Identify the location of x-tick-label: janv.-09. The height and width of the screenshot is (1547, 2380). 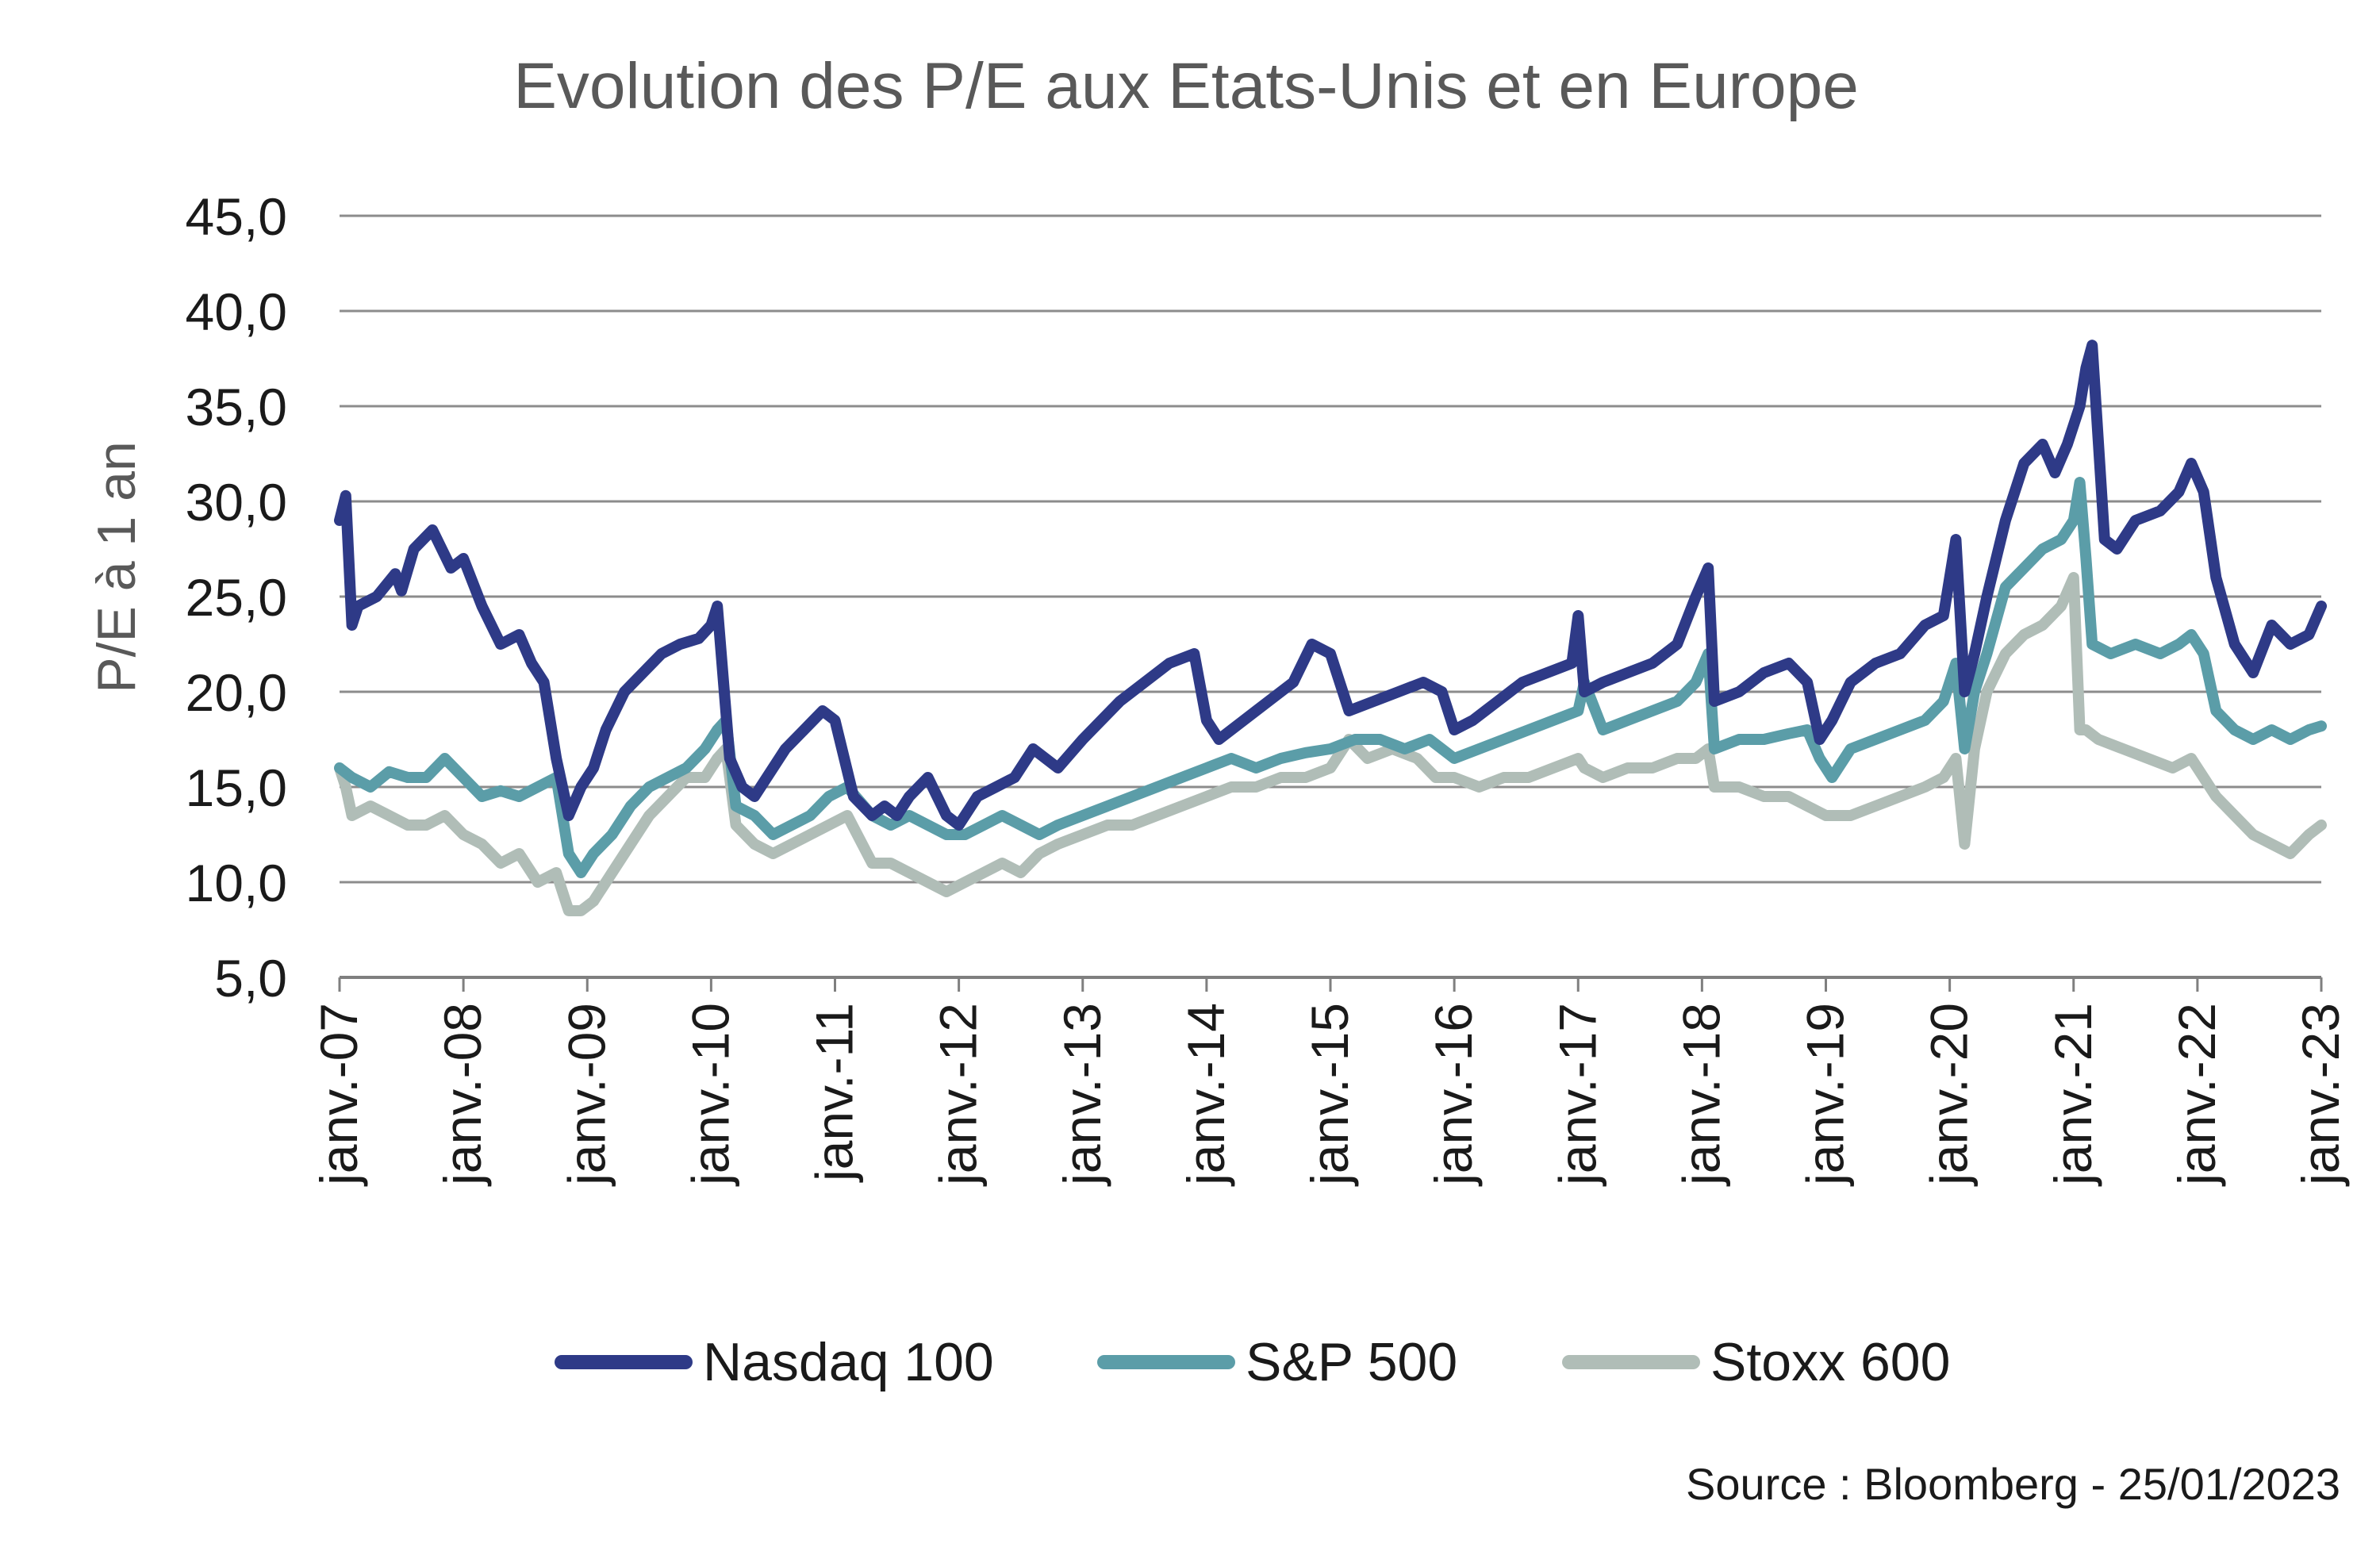
(586, 1095).